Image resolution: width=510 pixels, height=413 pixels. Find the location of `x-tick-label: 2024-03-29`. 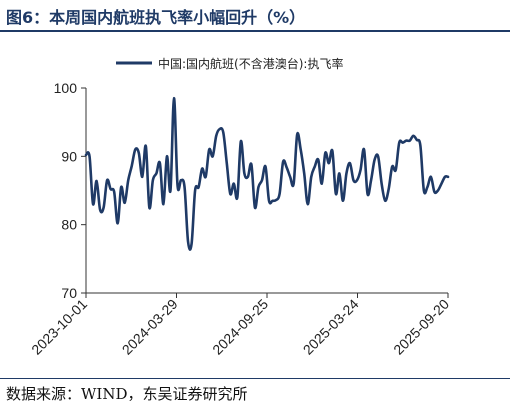

x-tick-label: 2024-03-29 is located at coordinates (150, 327).